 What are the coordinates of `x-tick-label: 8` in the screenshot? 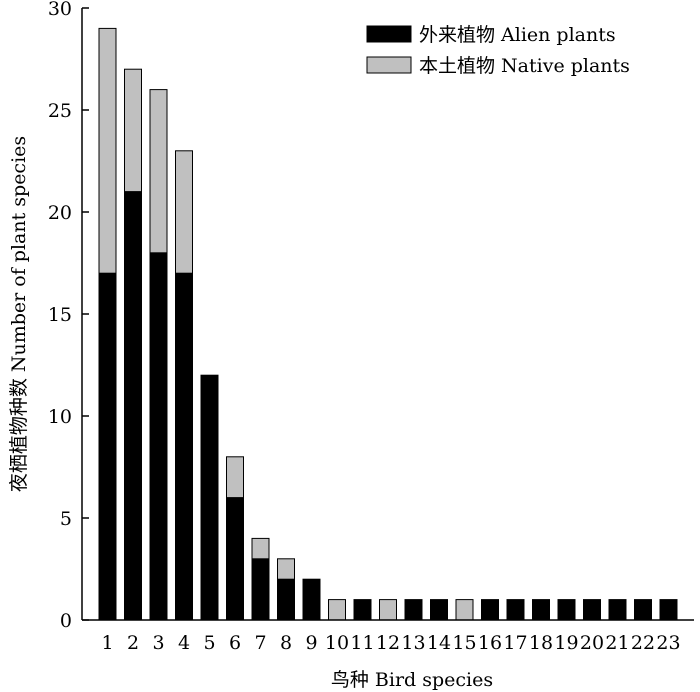 It's located at (286, 643).